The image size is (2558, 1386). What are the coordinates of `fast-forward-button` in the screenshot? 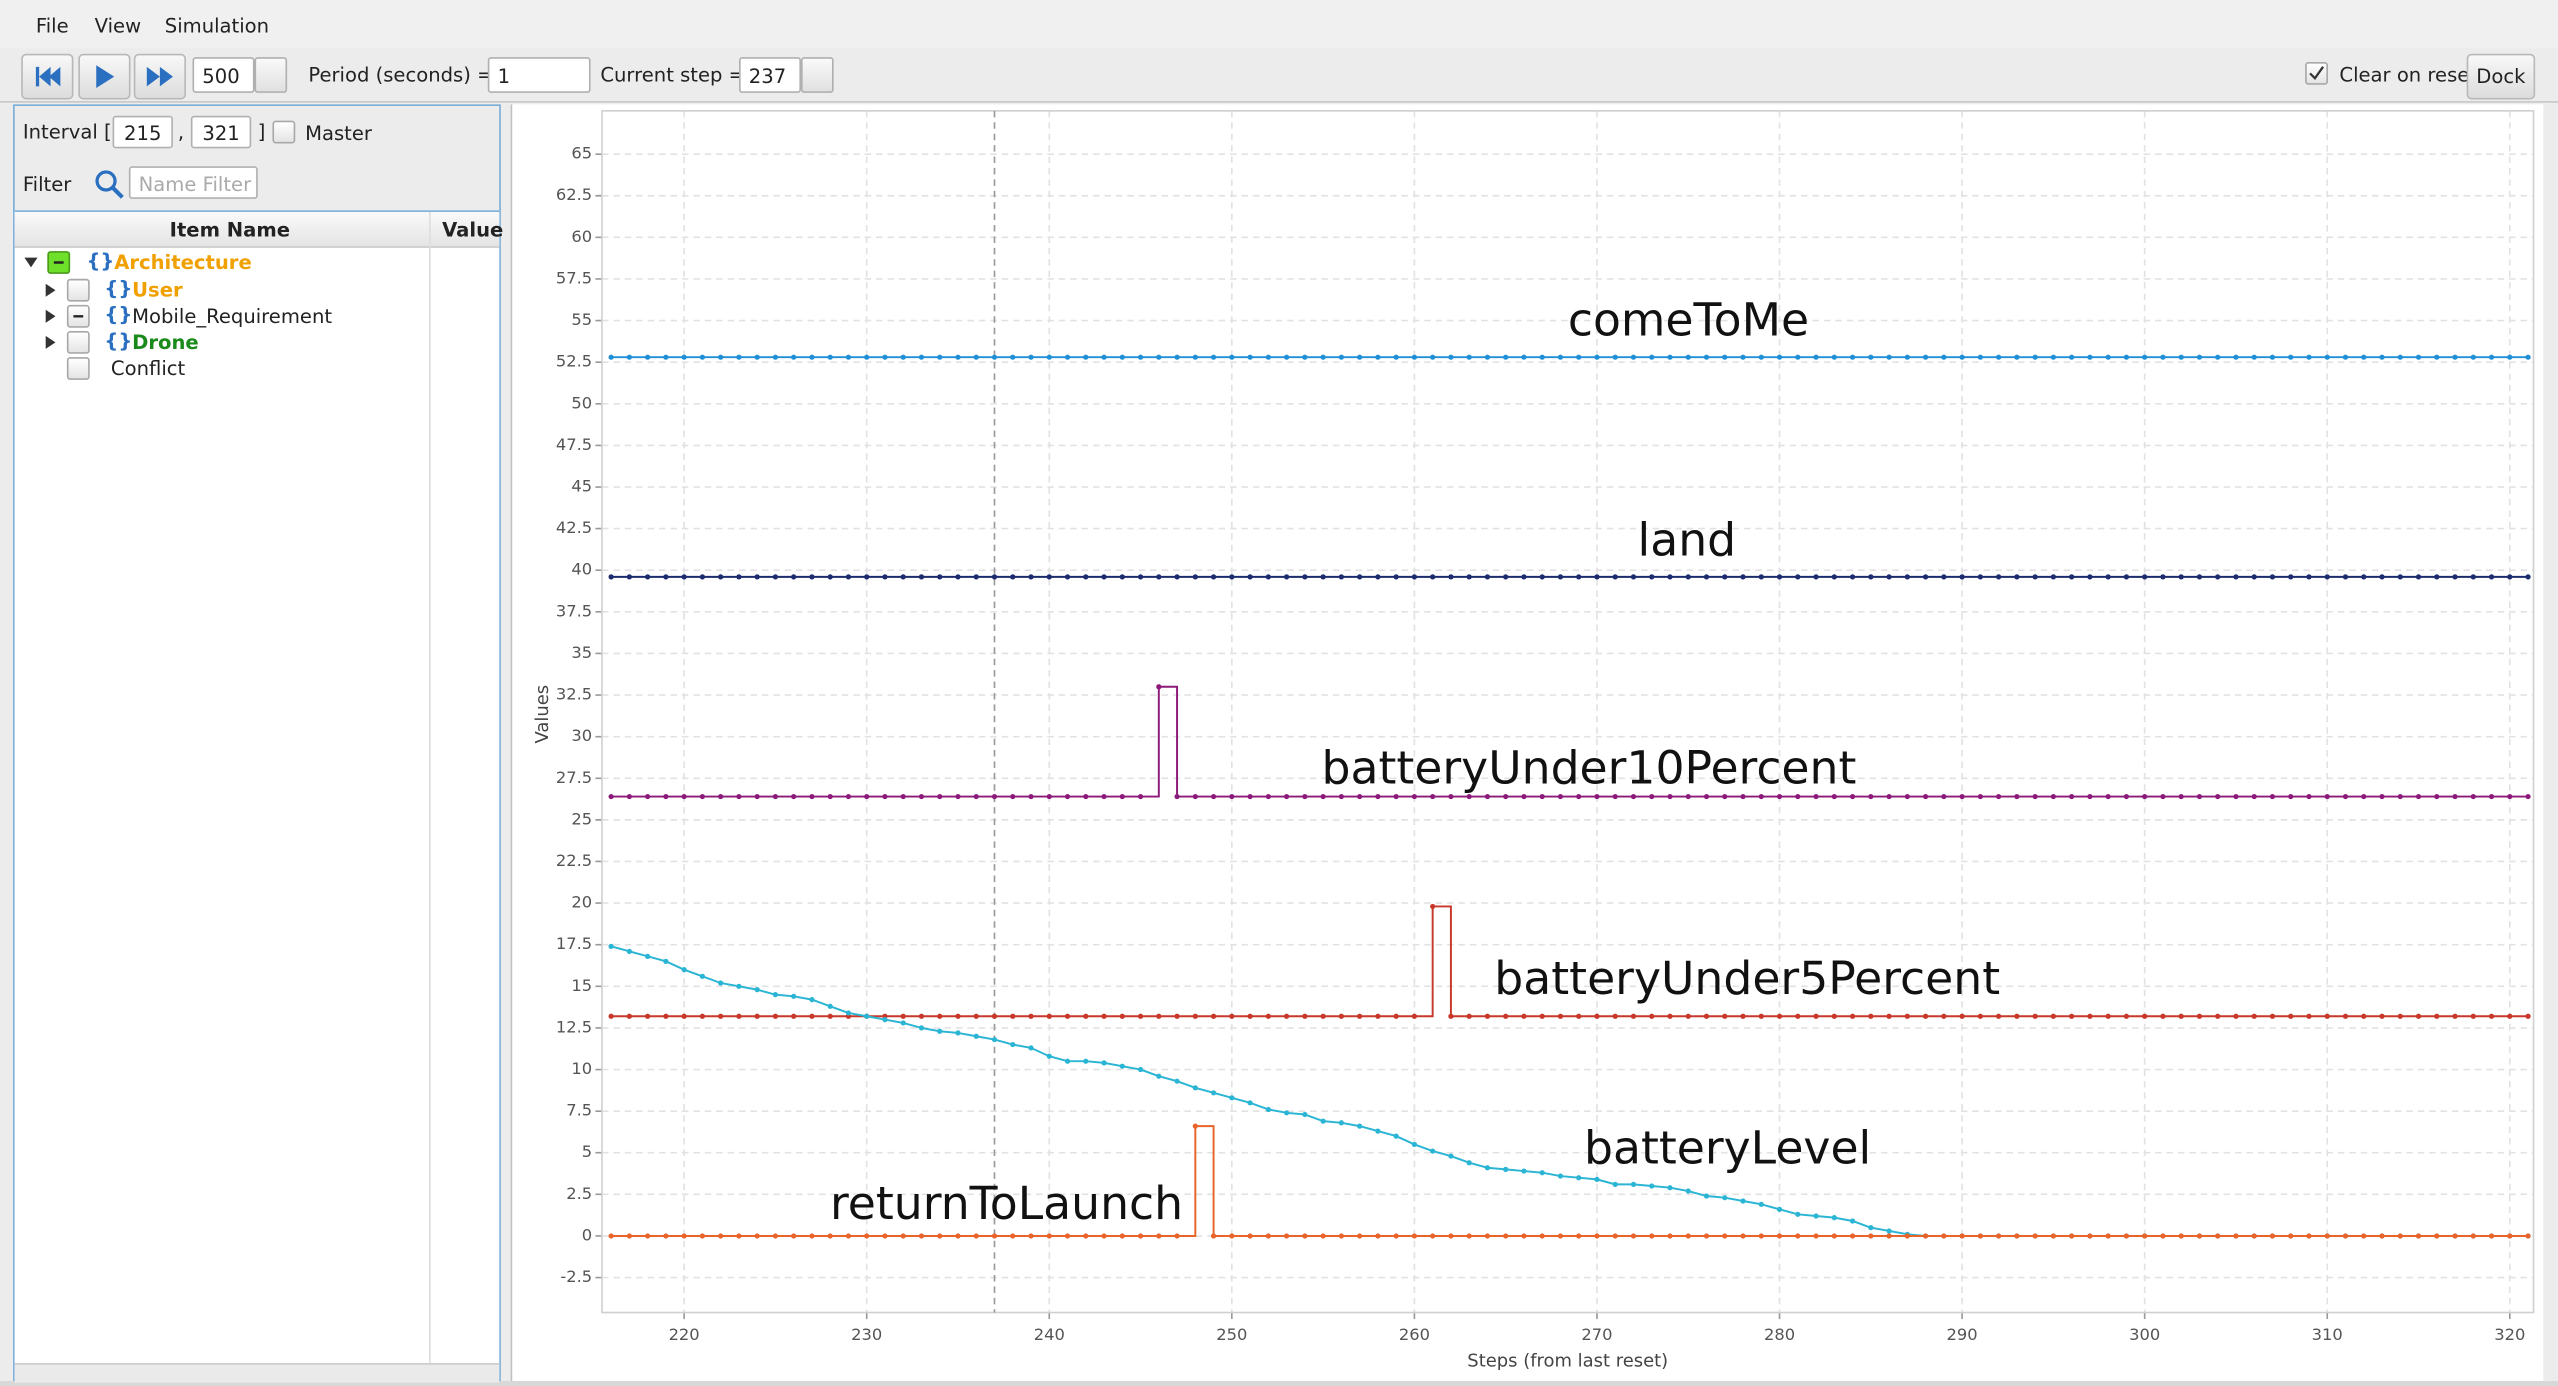 It's located at (159, 76).